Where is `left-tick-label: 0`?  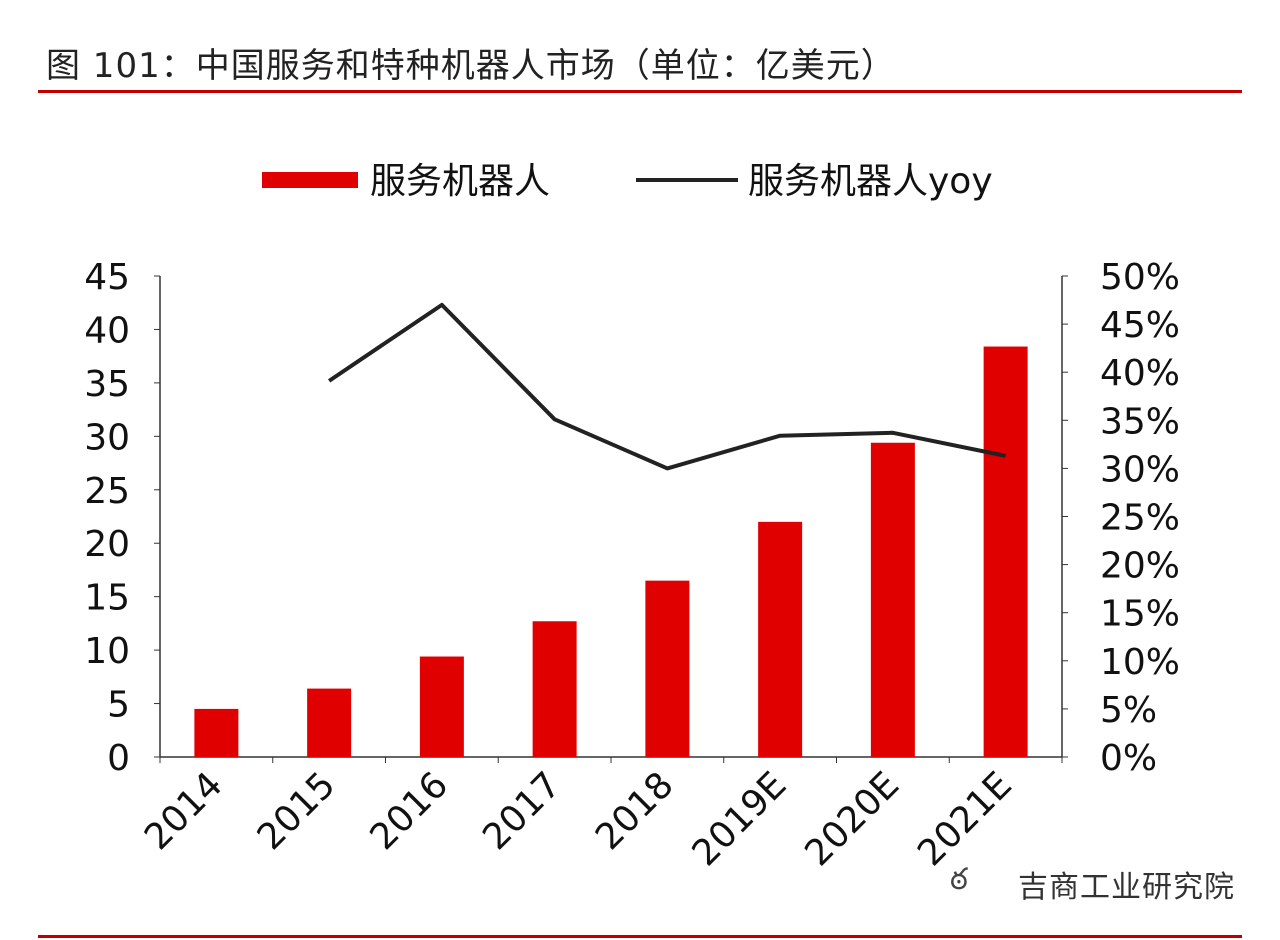
left-tick-label: 0 is located at coordinates (118, 758).